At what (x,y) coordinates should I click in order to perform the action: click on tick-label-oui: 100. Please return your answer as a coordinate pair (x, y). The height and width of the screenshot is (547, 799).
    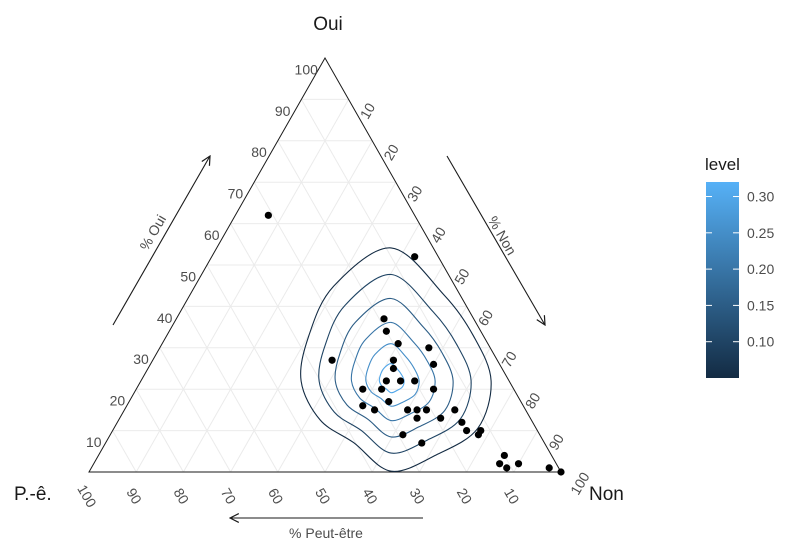
    Looking at the image, I should click on (307, 69).